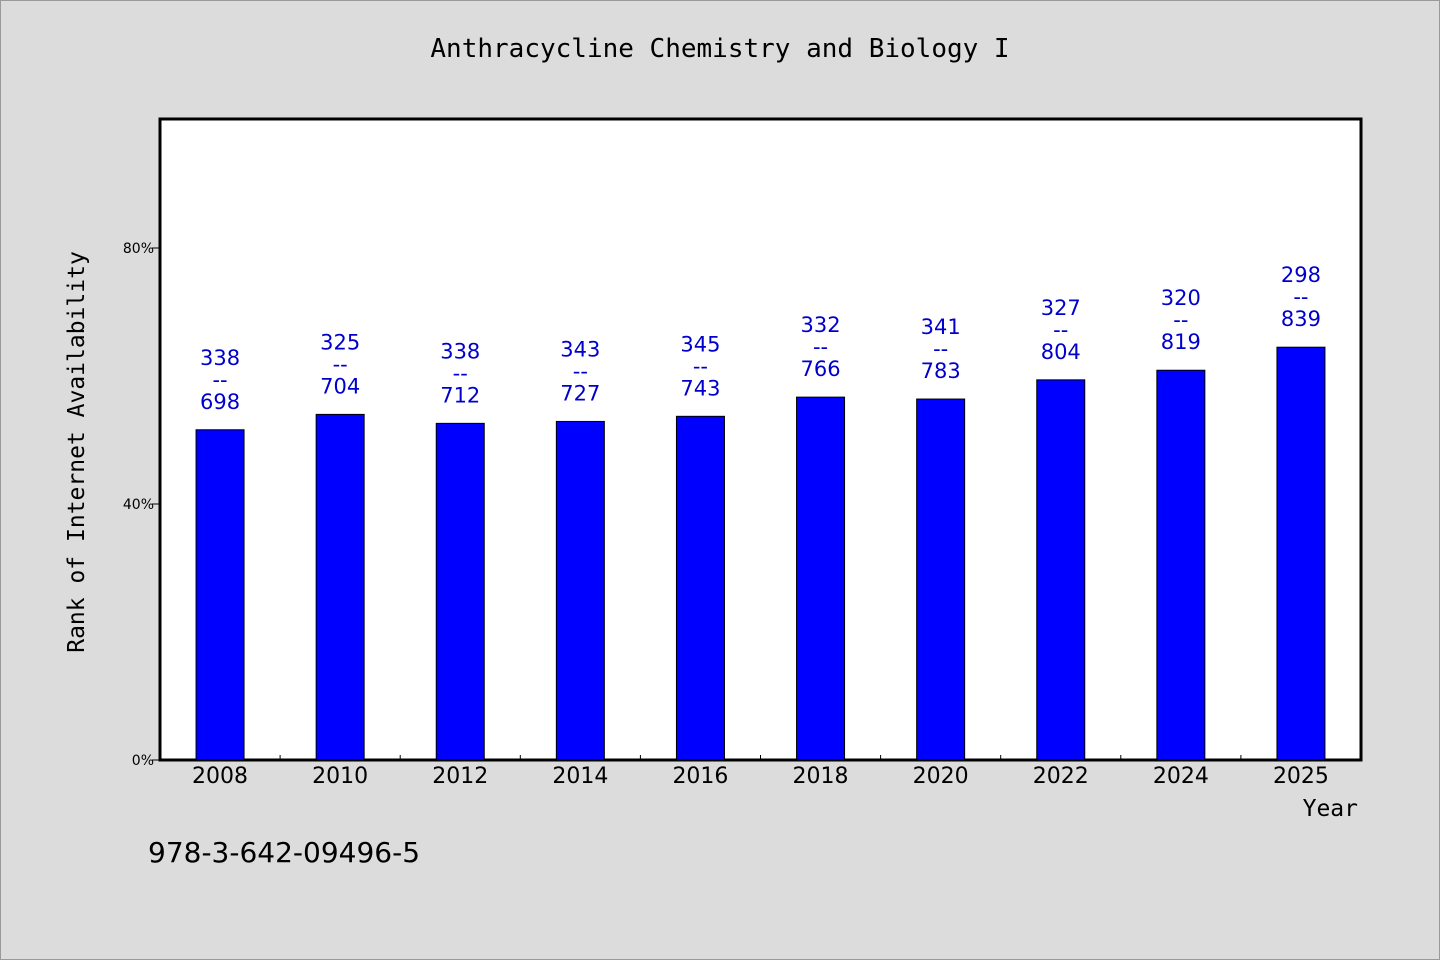 This screenshot has height=960, width=1440. I want to click on x-tick-label: 2025, so click(1301, 776).